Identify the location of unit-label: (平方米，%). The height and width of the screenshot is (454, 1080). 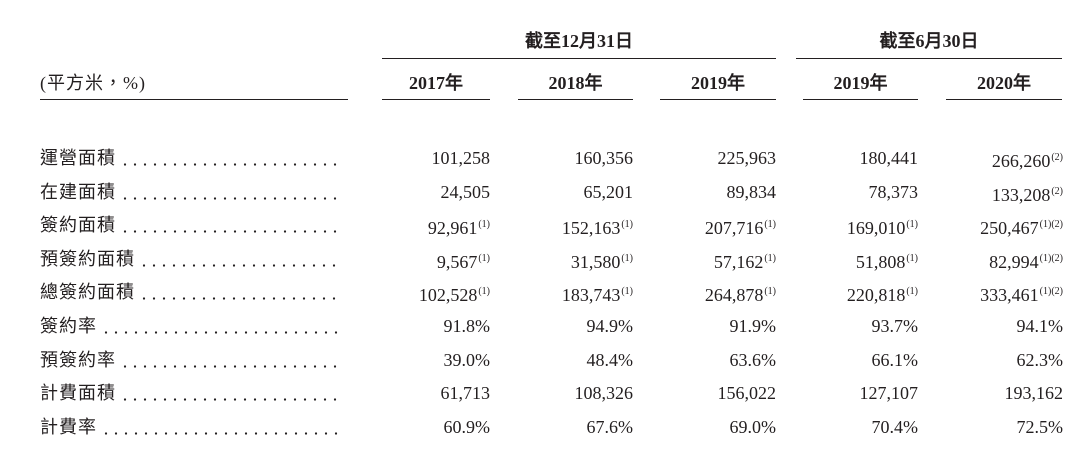
(93, 83).